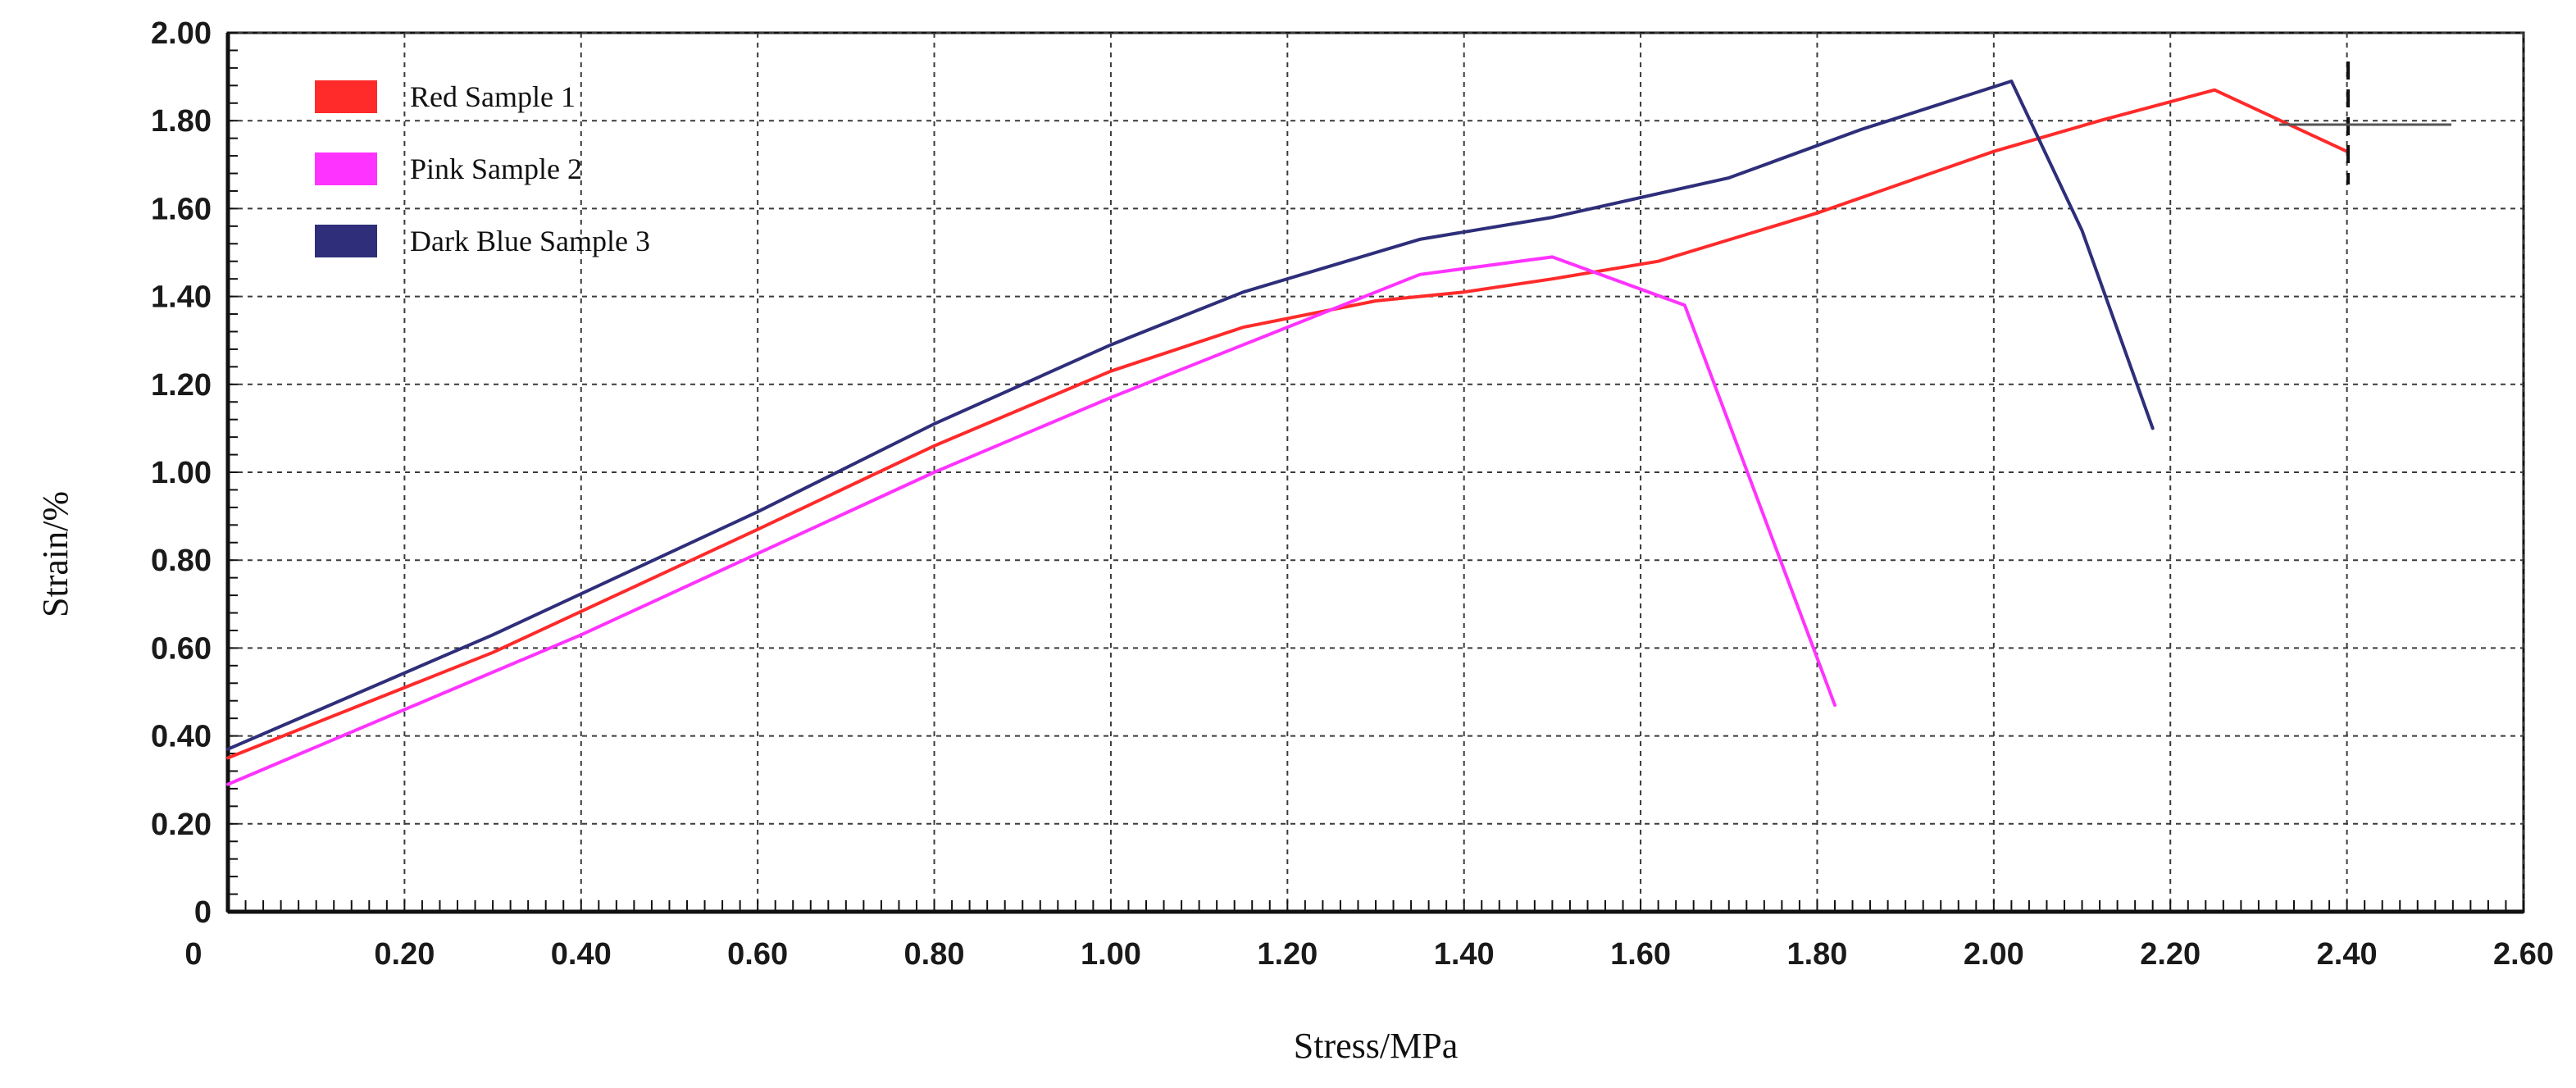 This screenshot has height=1088, width=2576. What do you see at coordinates (182, 737) in the screenshot?
I see `y-tick-label: 0.40` at bounding box center [182, 737].